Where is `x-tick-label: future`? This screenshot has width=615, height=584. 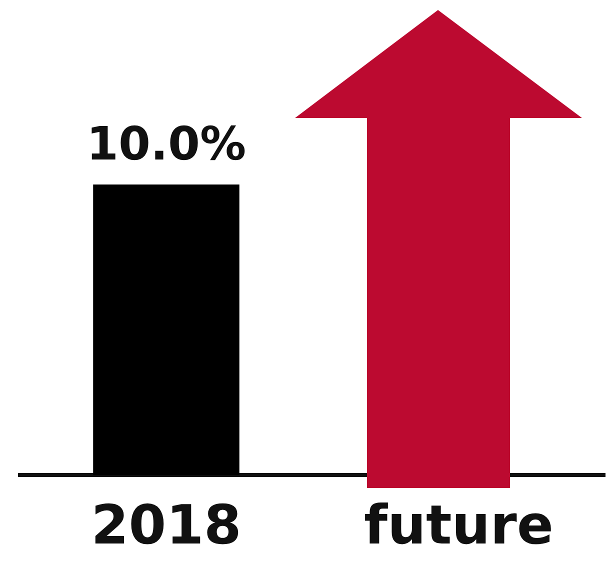
x-tick-label: future is located at coordinates (459, 525).